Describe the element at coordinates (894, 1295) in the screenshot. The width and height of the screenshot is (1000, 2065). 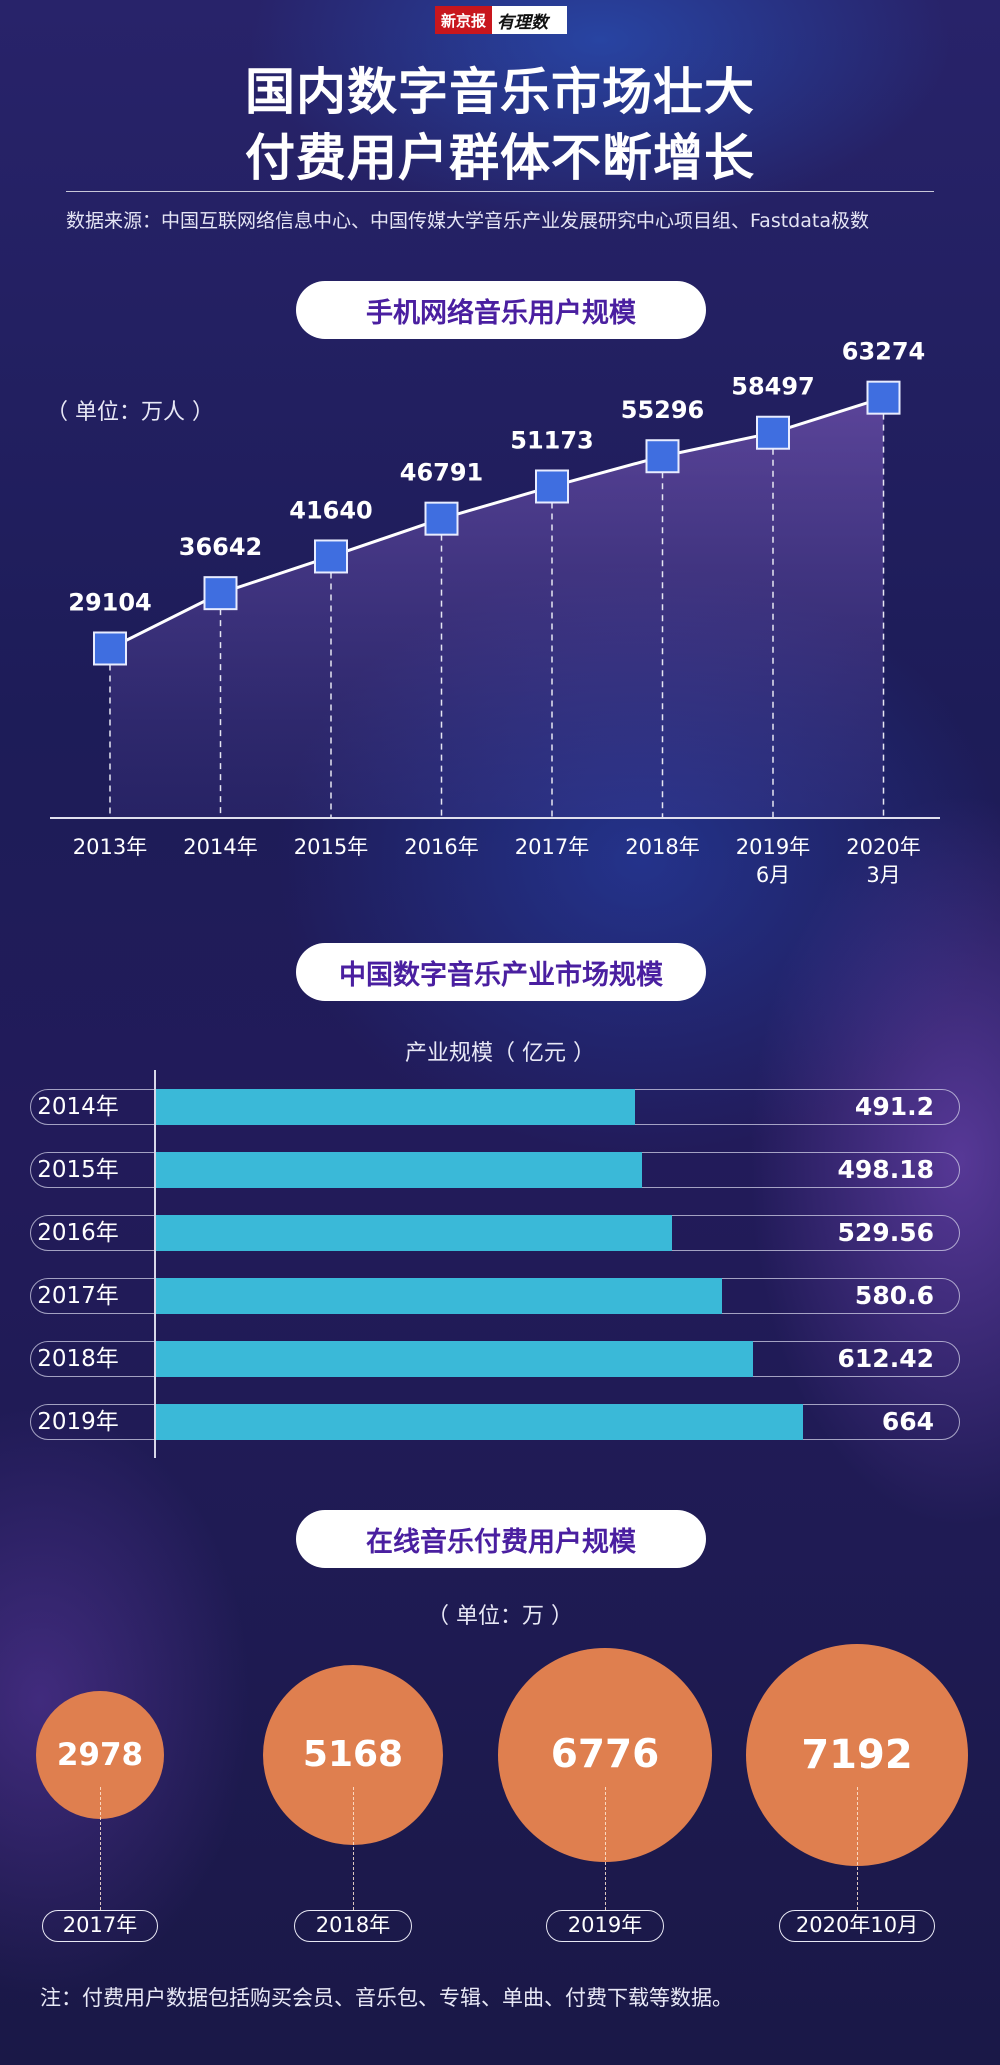
I see `bar-value-label: 580.6` at that location.